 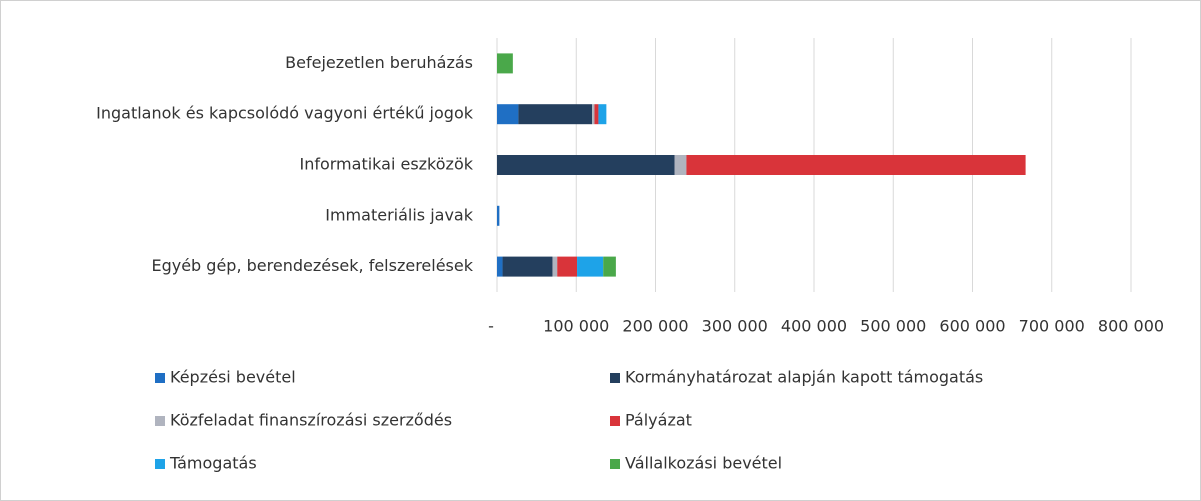 What do you see at coordinates (312, 265) in the screenshot?
I see `y-tick-label: Egyéb gép, berendezések, felszerelések` at bounding box center [312, 265].